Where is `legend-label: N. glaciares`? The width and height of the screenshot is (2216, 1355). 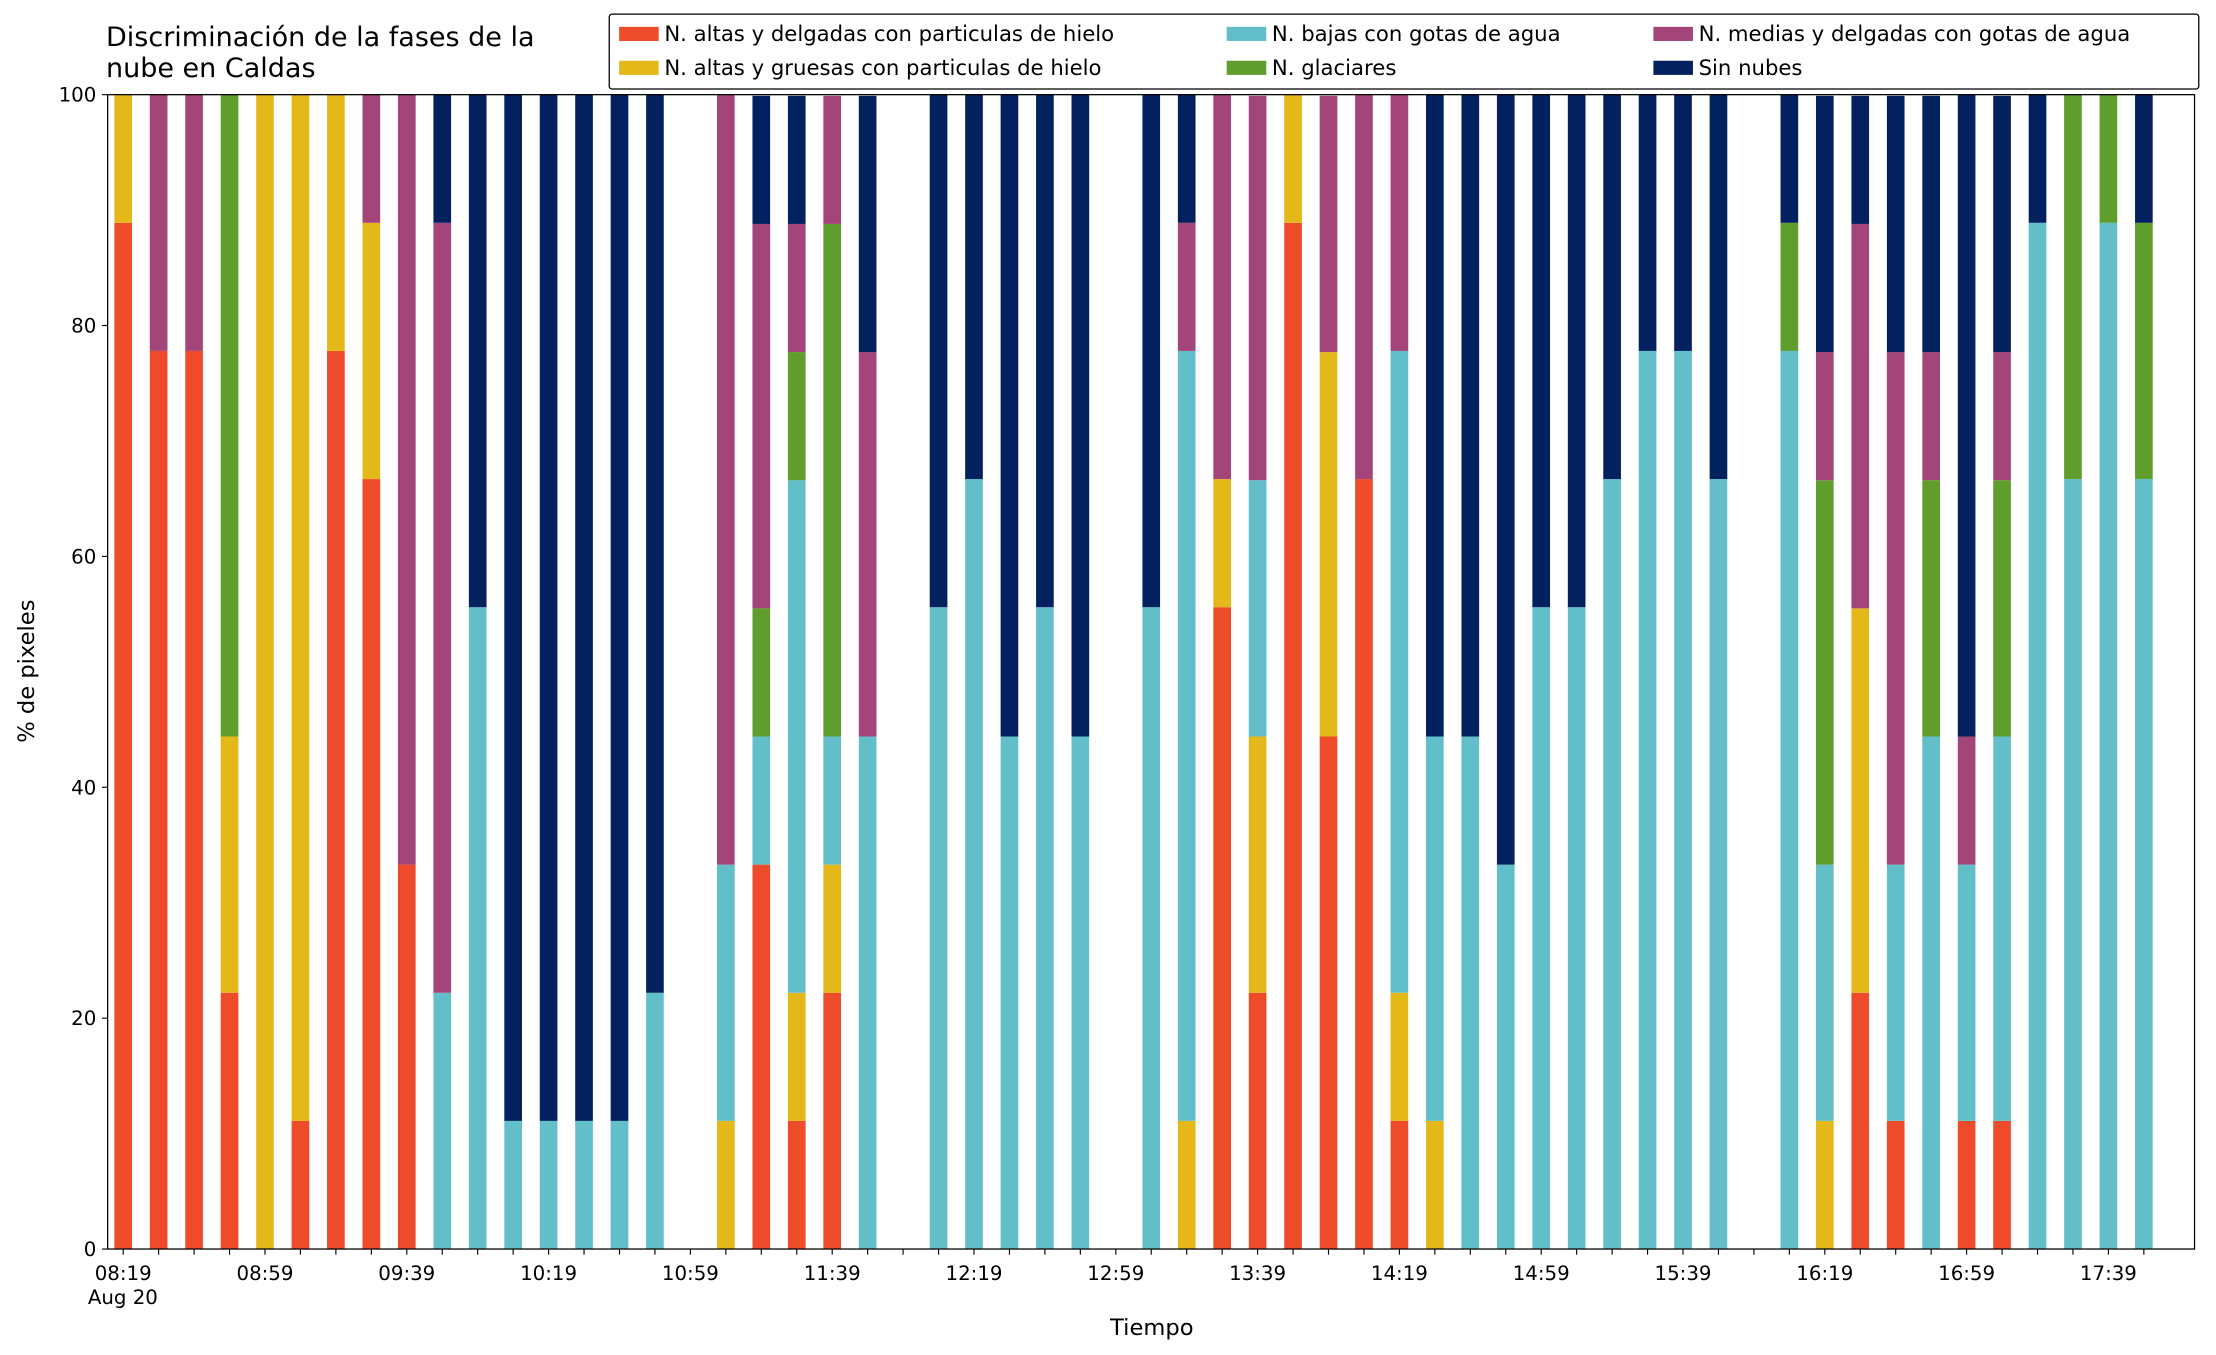 legend-label: N. glaciares is located at coordinates (1334, 67).